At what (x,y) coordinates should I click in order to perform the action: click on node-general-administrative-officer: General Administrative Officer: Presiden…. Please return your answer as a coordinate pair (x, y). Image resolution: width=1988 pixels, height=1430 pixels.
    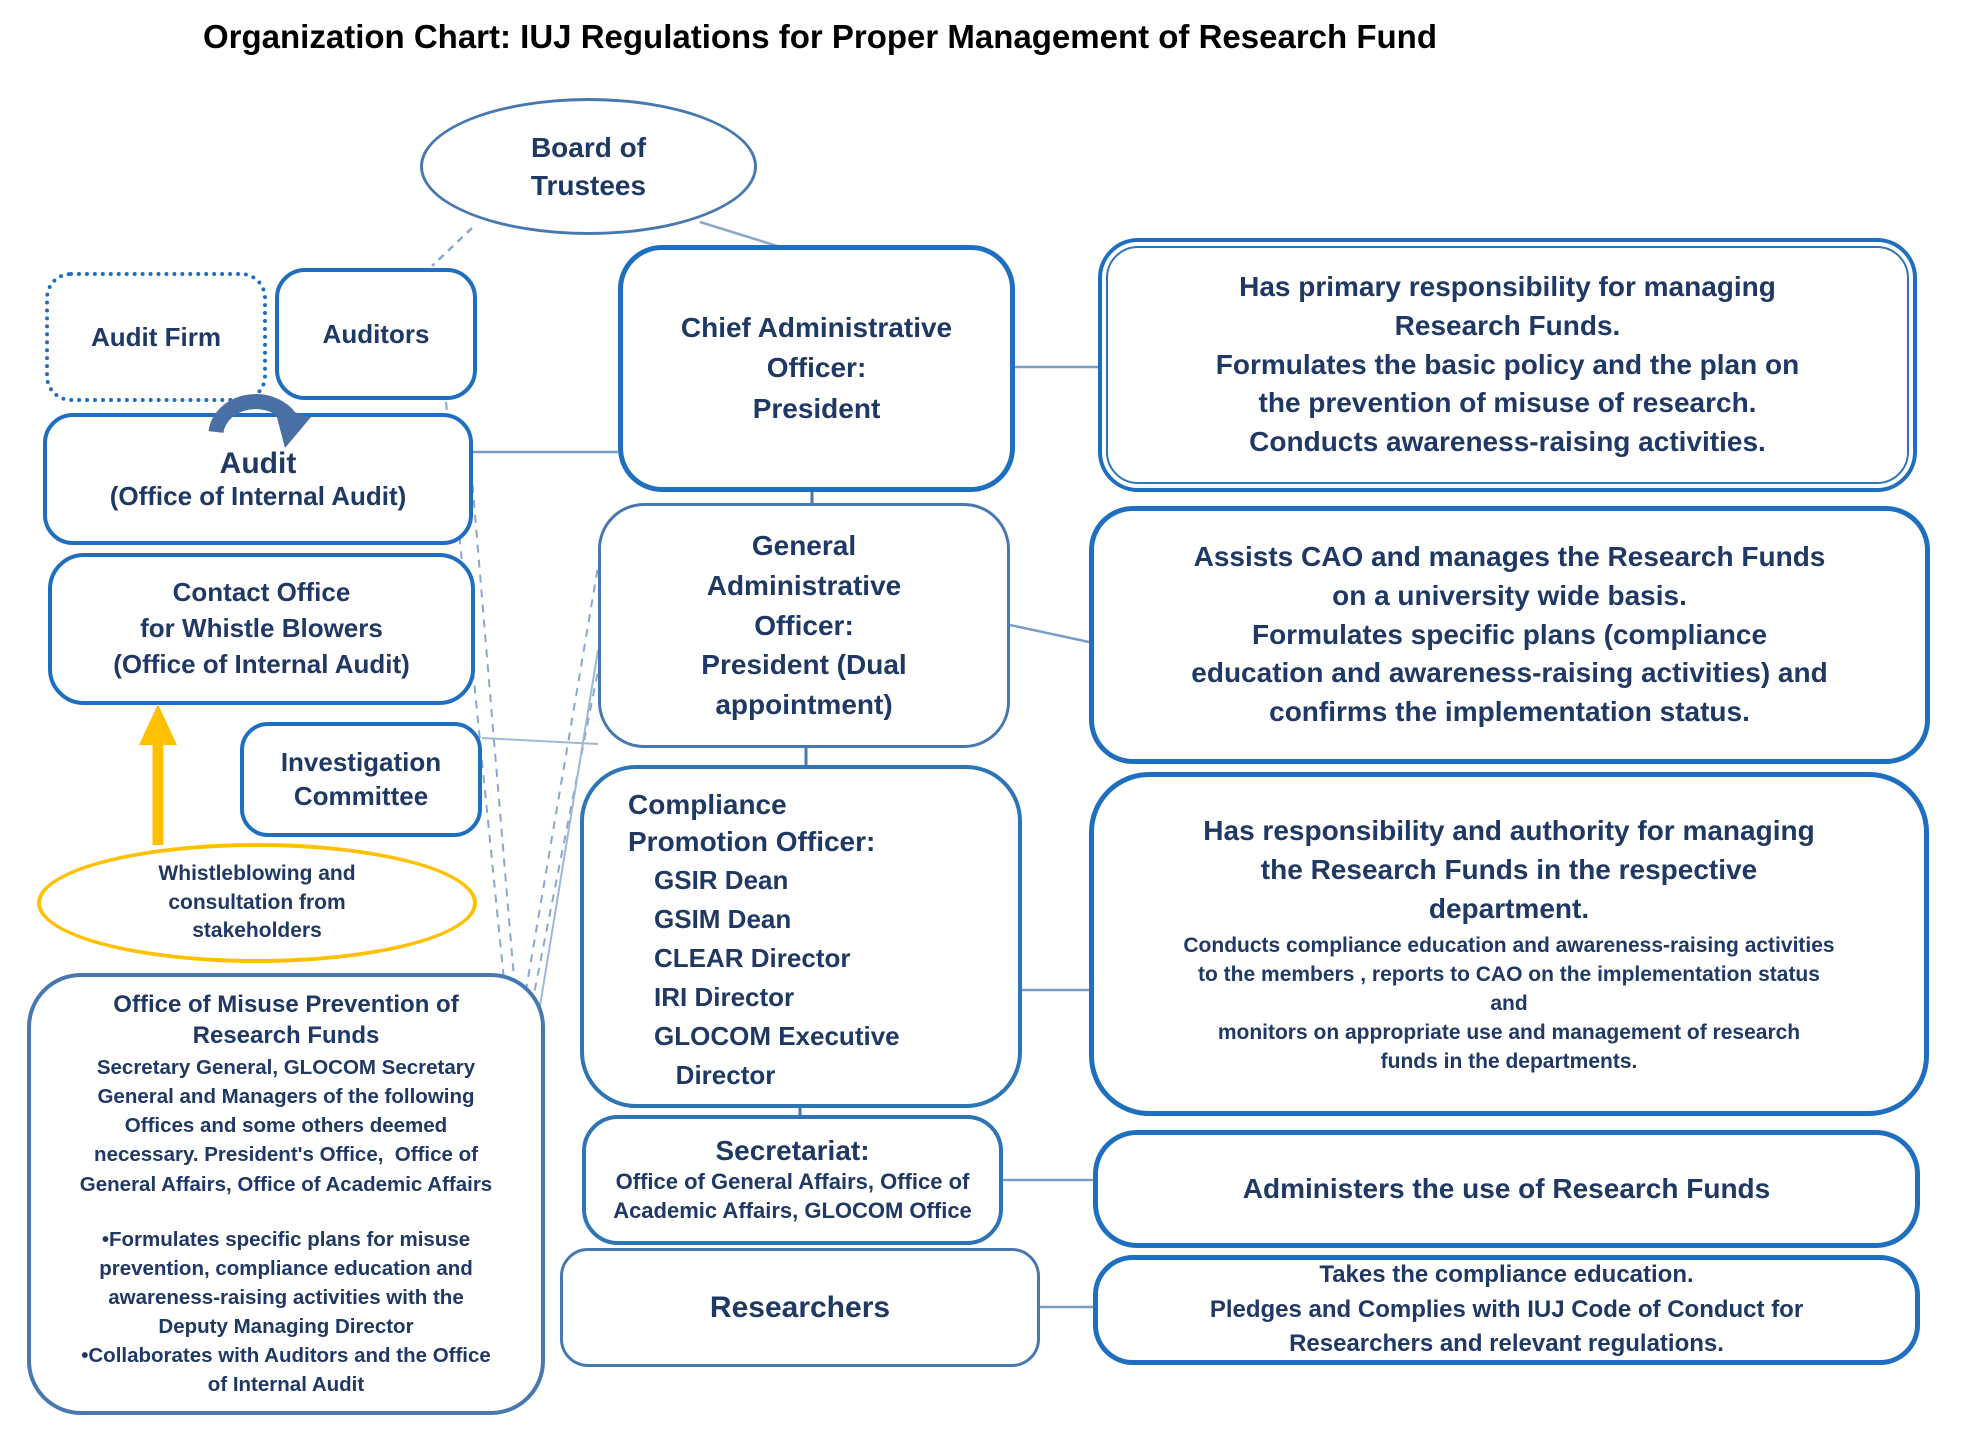
    Looking at the image, I should click on (804, 625).